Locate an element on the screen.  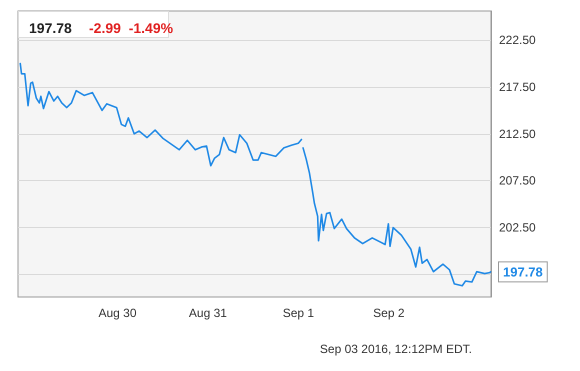
x-tick-label: Sep 1 is located at coordinates (298, 313).